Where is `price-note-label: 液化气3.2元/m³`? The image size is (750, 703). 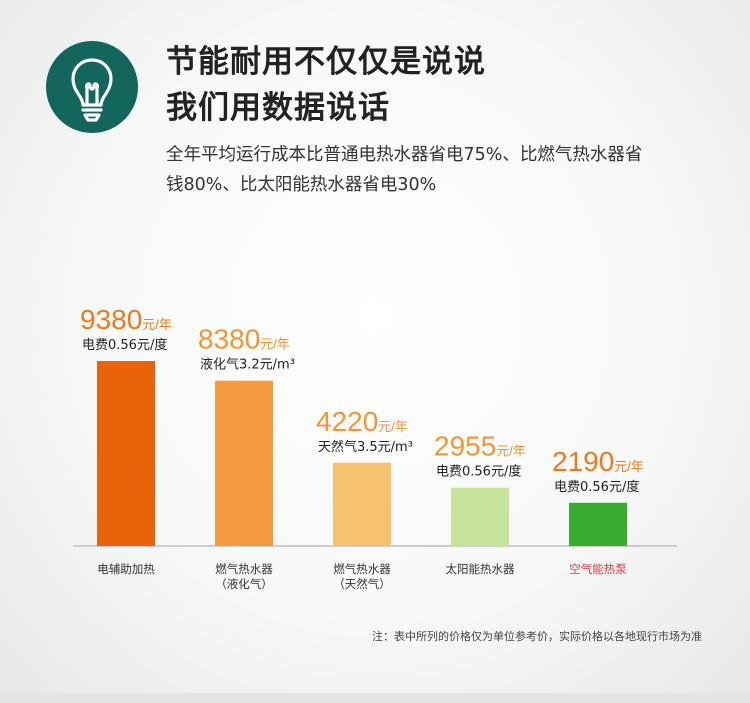
price-note-label: 液化气3.2元/m³ is located at coordinates (247, 365).